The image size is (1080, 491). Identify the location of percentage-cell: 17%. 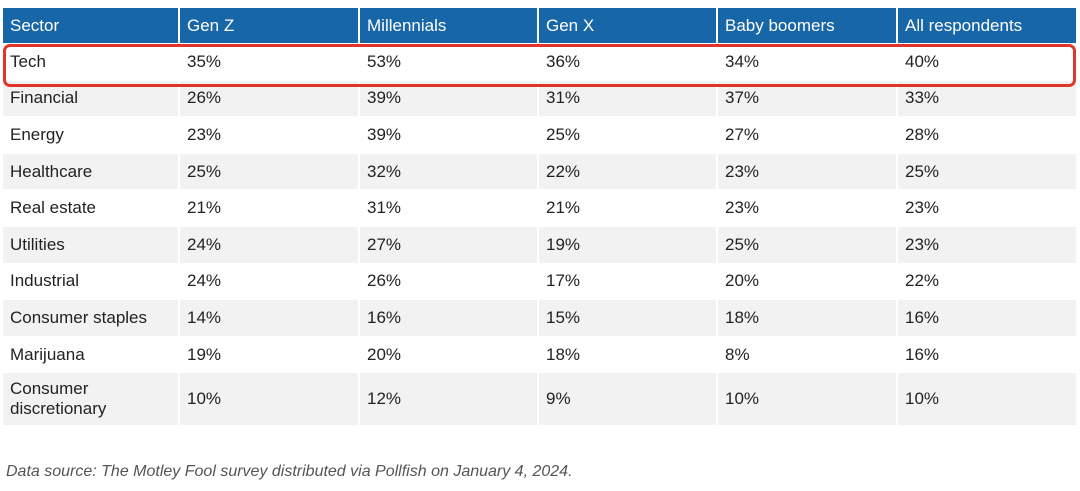
(627, 281).